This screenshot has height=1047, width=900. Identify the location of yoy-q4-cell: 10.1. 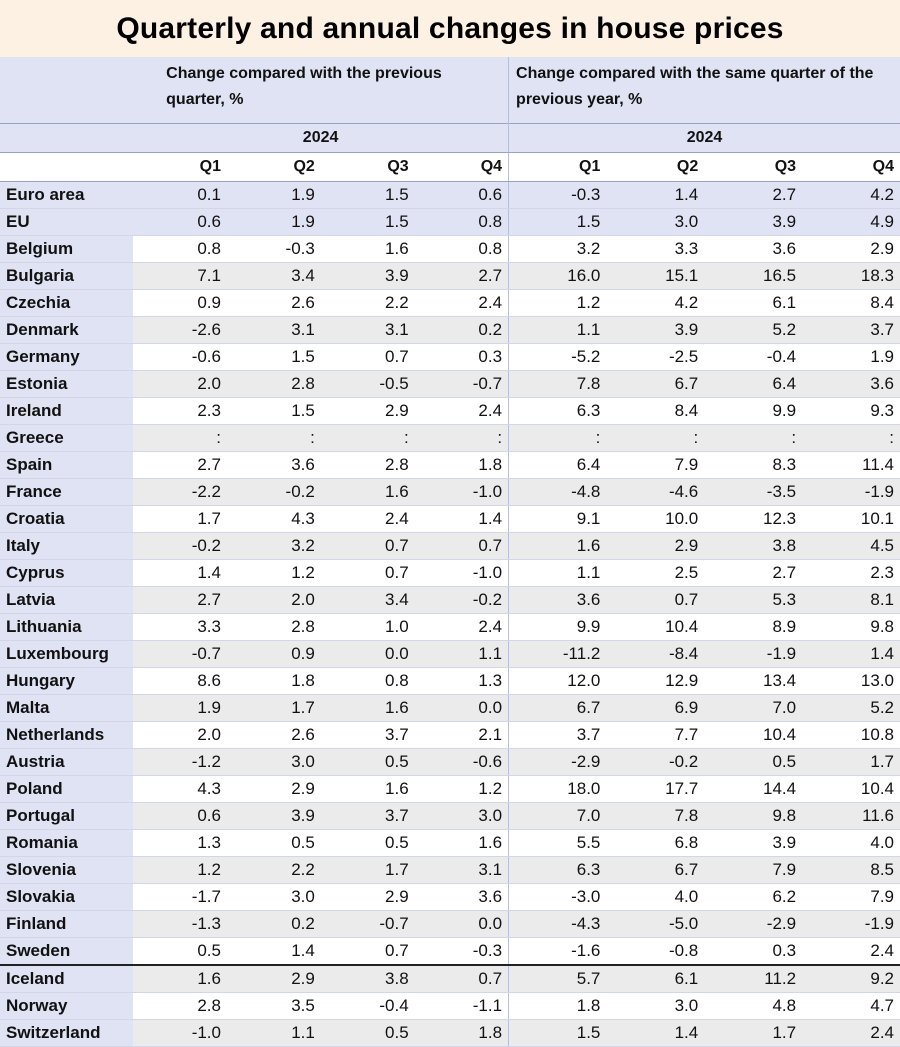
(851, 519).